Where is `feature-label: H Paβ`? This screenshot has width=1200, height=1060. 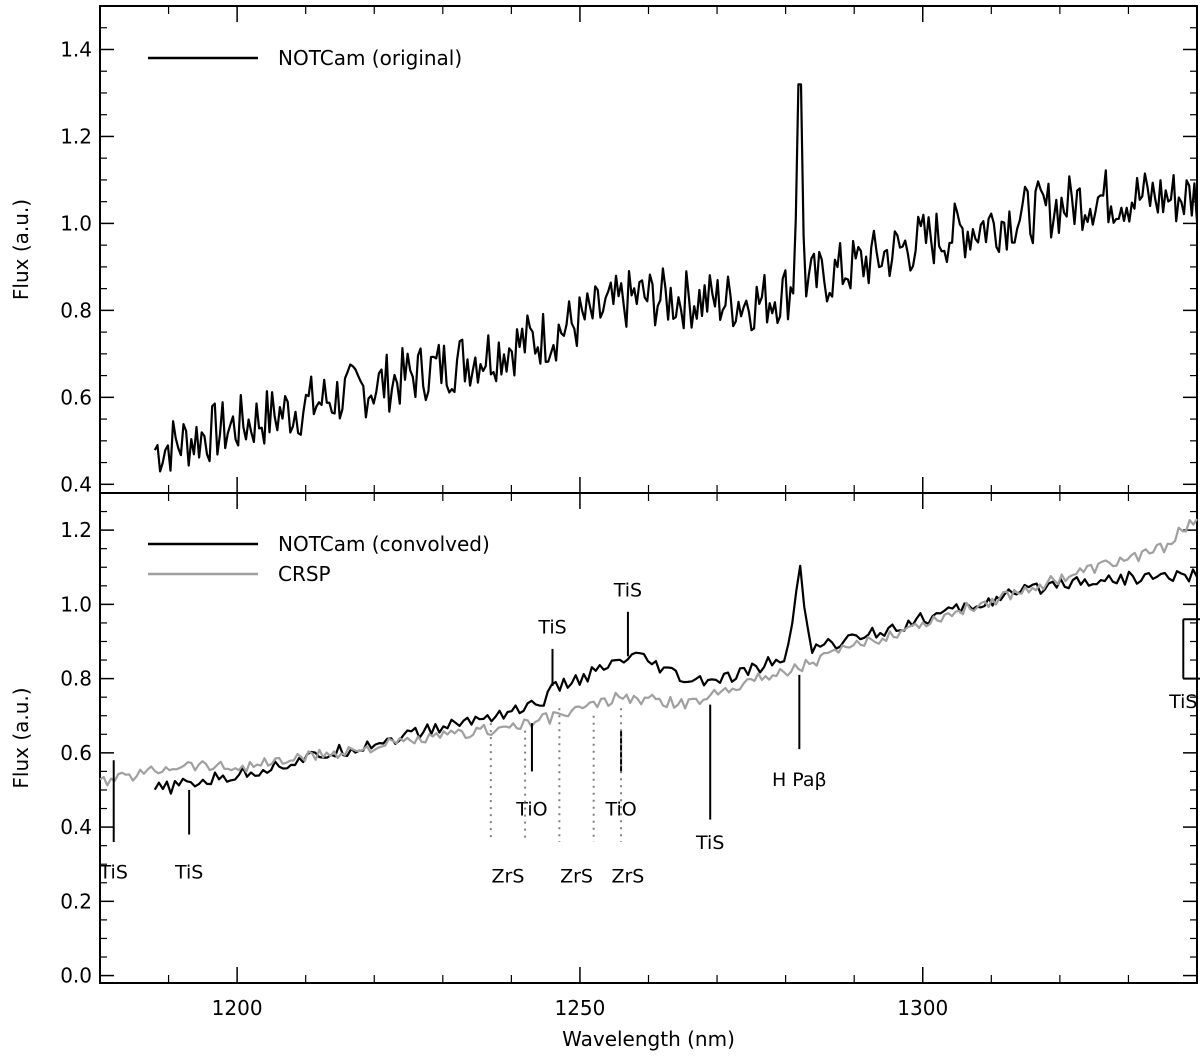 feature-label: H Paβ is located at coordinates (799, 780).